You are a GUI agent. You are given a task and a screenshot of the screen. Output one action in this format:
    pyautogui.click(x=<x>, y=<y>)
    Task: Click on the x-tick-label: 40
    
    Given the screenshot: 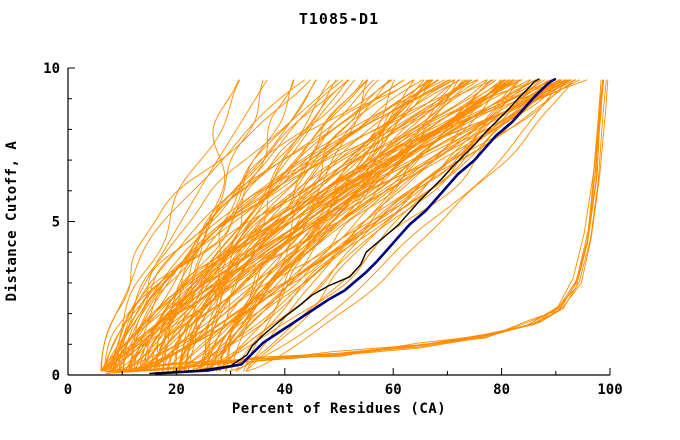 What is the action you would take?
    pyautogui.click(x=284, y=390)
    